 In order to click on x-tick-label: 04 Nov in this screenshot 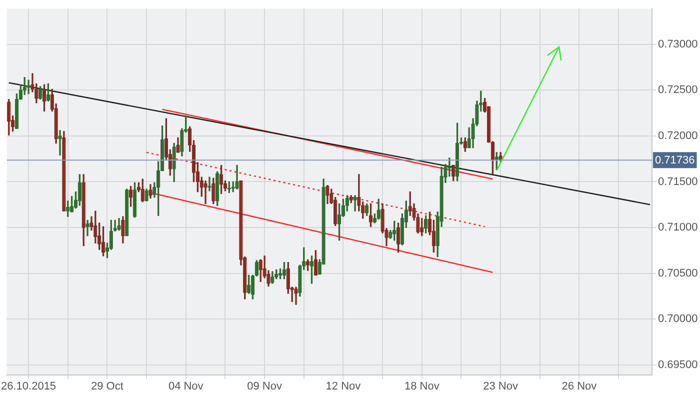, I will do `click(186, 386)`.